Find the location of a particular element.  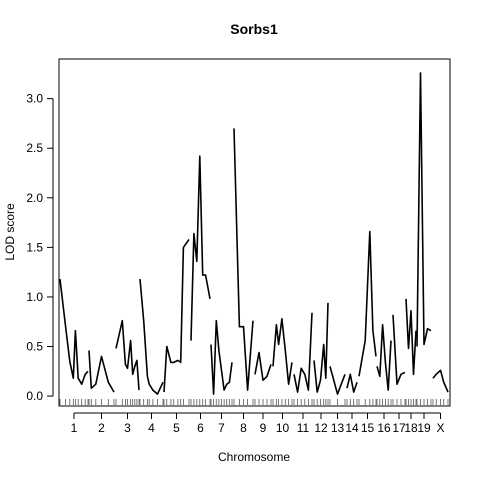

x-tick-label: X is located at coordinates (440, 428).